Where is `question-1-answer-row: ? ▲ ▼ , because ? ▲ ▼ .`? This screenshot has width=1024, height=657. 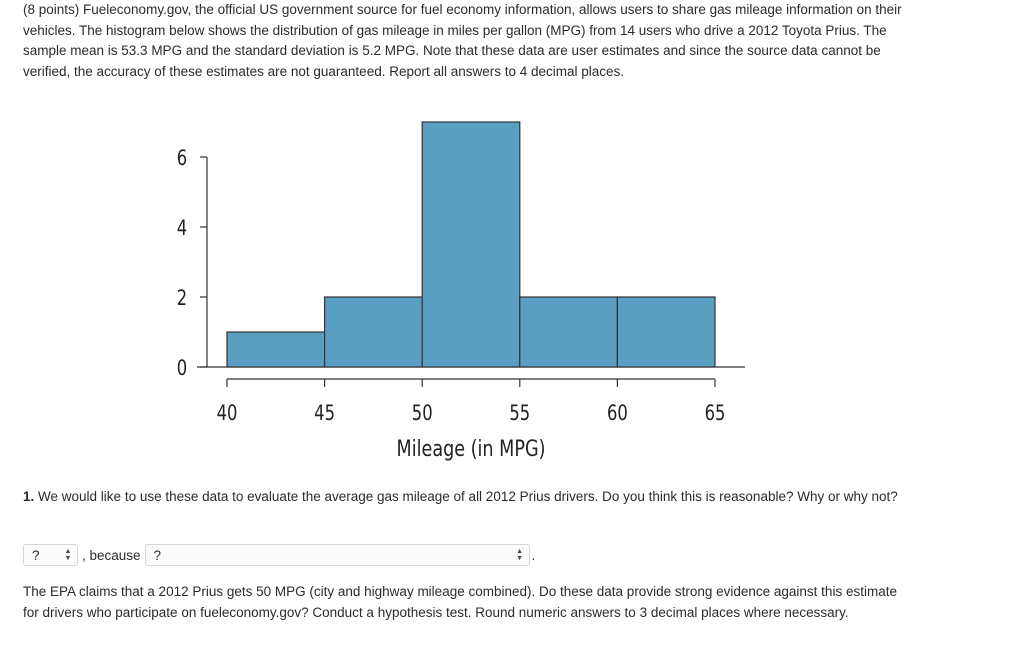 question-1-answer-row: ? ▲ ▼ , because ? ▲ ▼ . is located at coordinates (279, 555).